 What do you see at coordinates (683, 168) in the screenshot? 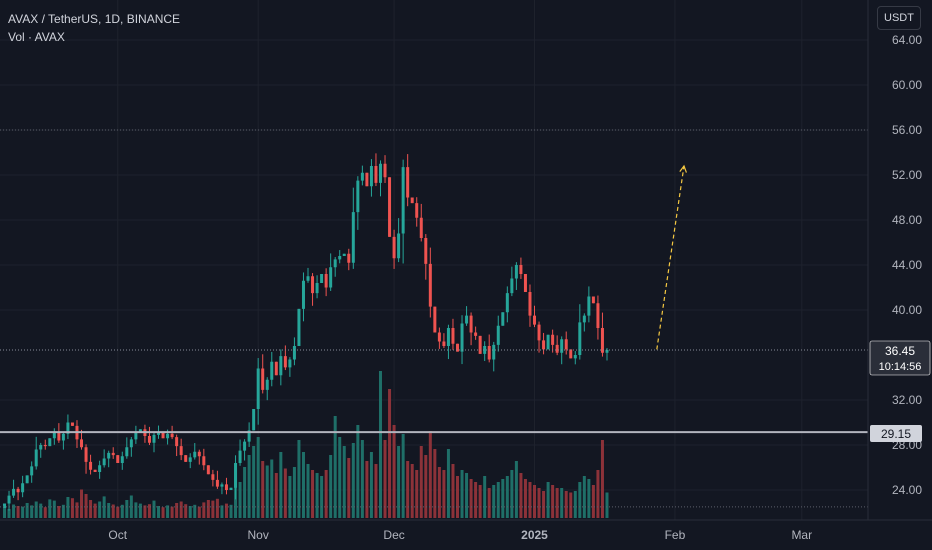
I see `projection-arrowhead` at bounding box center [683, 168].